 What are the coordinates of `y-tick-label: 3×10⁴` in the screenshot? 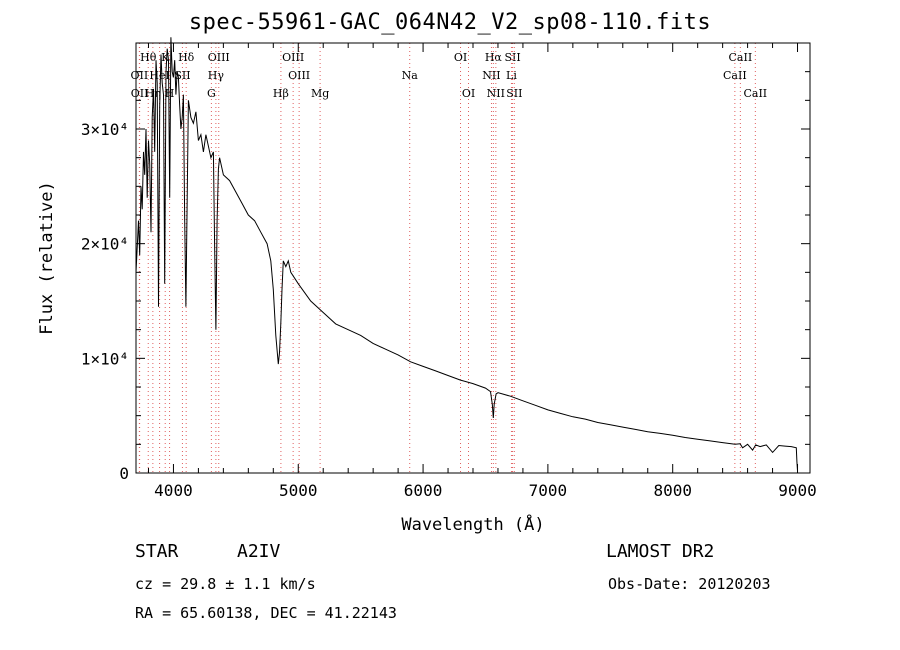 It's located at (105, 129).